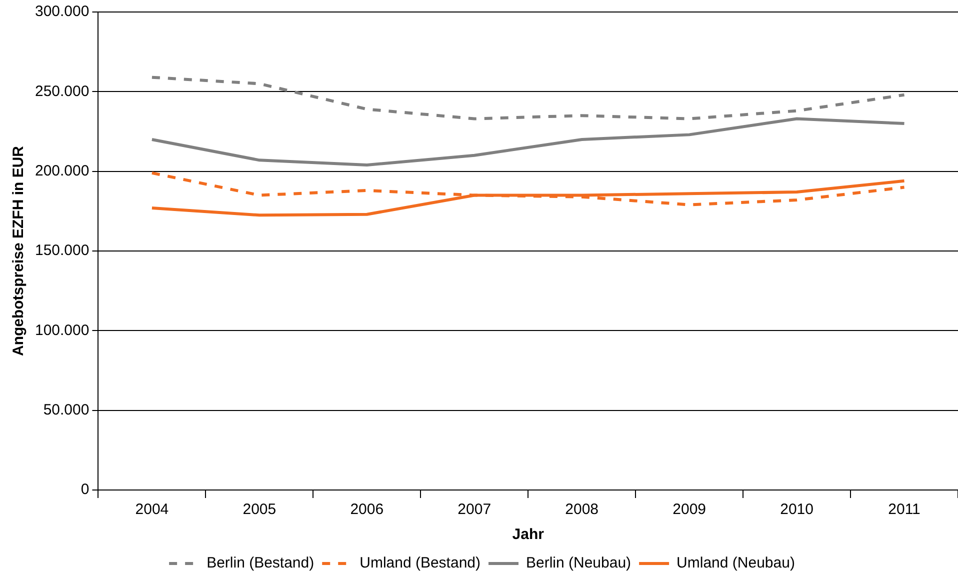  I want to click on x-tick-label: 2009, so click(689, 509).